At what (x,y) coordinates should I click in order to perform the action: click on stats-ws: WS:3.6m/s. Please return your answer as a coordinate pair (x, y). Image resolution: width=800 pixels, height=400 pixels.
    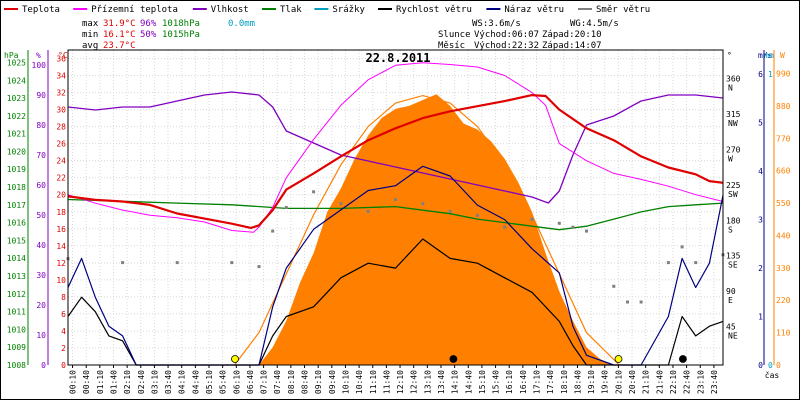
    Looking at the image, I should click on (496, 24).